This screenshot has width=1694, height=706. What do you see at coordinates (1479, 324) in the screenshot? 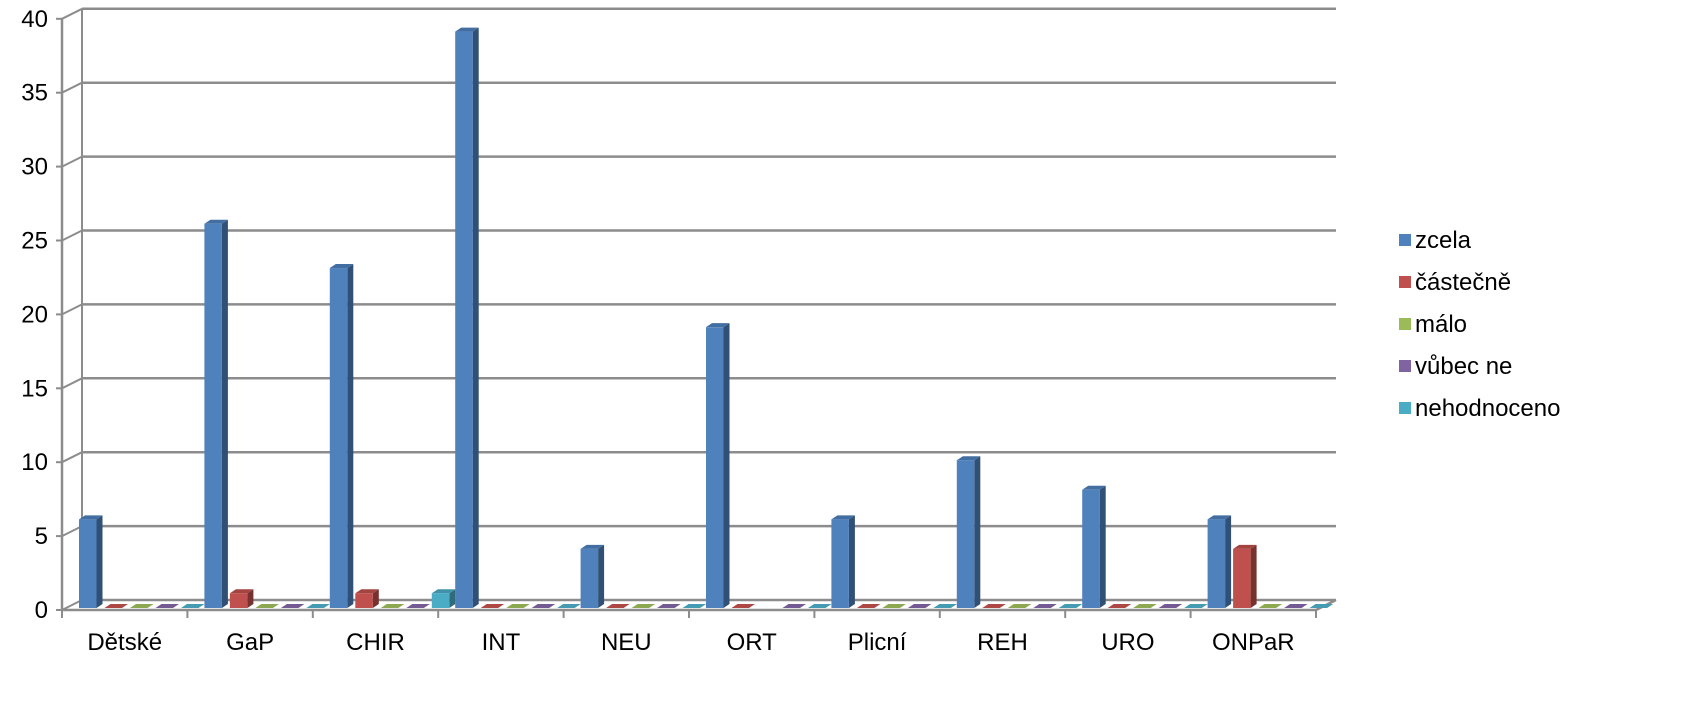
I see `legend: zcela částečně málo vůbec ne nehodnoceno` at bounding box center [1479, 324].